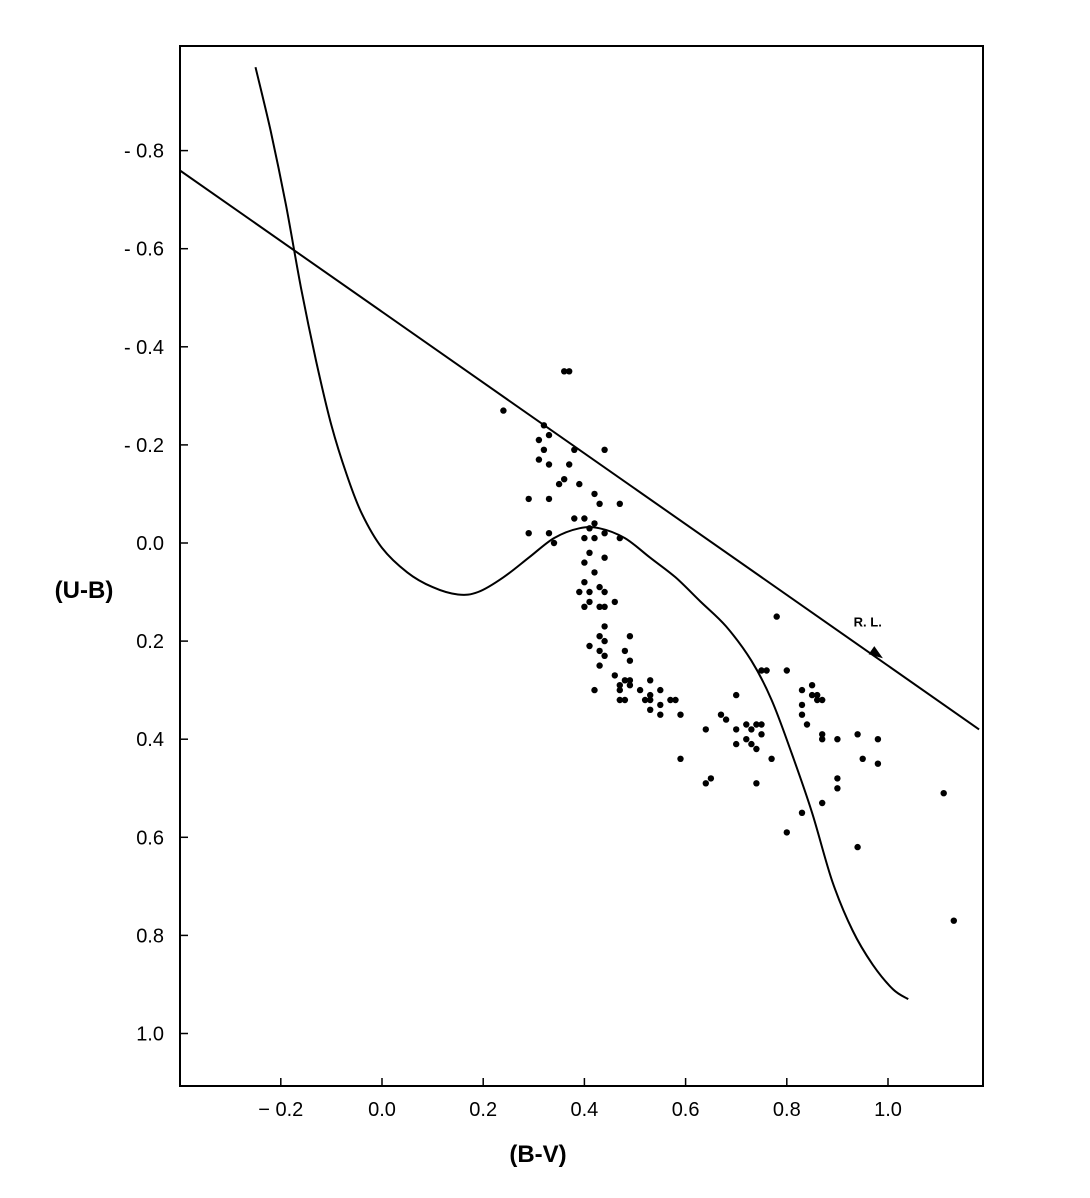  I want to click on x-axis-ticks: − 0.2 0.0 0.2 0.4 0.6 0.8 1.0, so click(580, 1099).